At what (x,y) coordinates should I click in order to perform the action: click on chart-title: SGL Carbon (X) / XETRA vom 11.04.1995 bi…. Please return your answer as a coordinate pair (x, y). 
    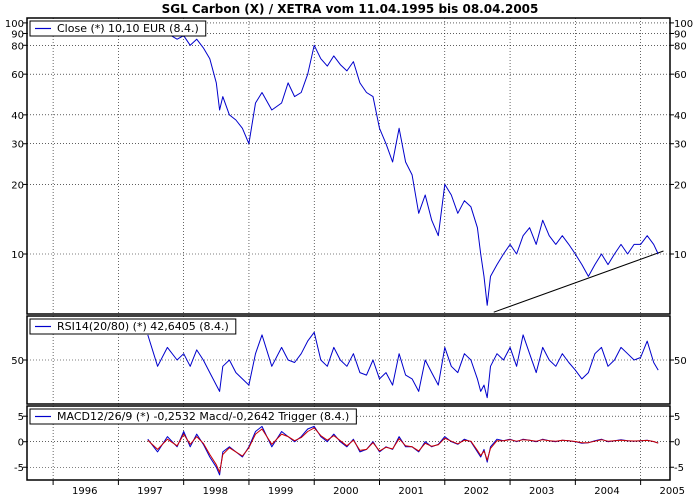
    Looking at the image, I should click on (350, 9).